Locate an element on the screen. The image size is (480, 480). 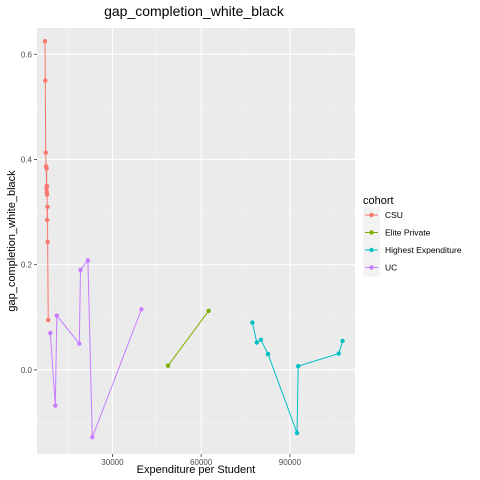
legend-item-highest-expenditure: Highest Expenditure is located at coordinates (412, 250).